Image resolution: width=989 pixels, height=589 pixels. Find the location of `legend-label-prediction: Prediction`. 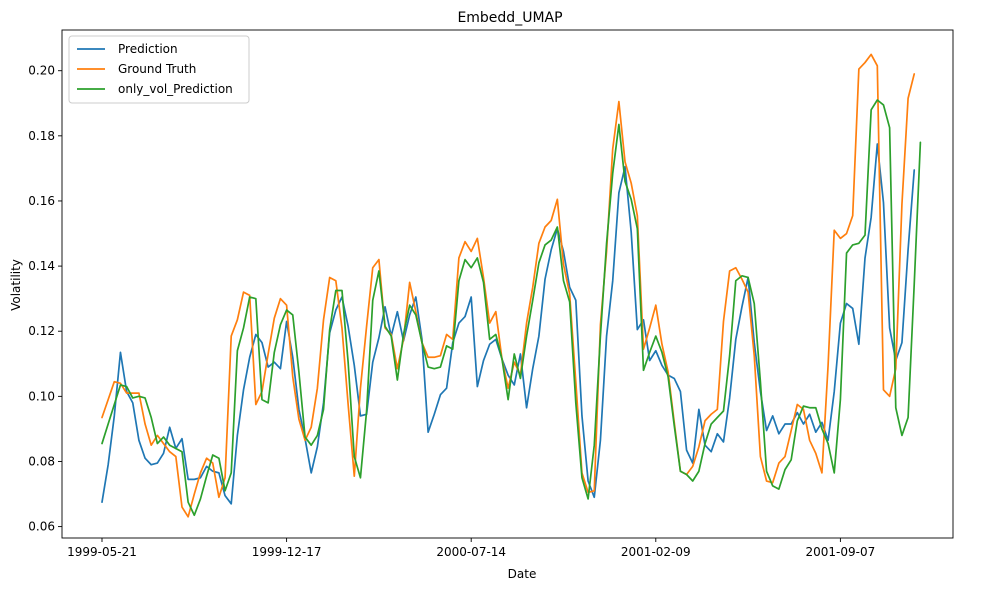

legend-label-prediction: Prediction is located at coordinates (148, 49).